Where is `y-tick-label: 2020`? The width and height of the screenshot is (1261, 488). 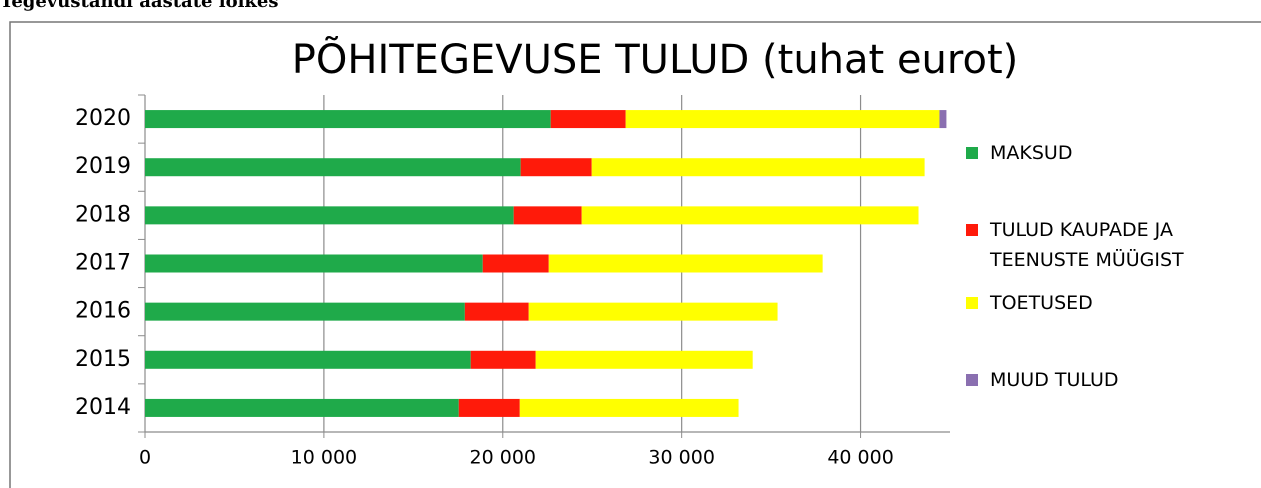
y-tick-label: 2020 is located at coordinates (103, 118).